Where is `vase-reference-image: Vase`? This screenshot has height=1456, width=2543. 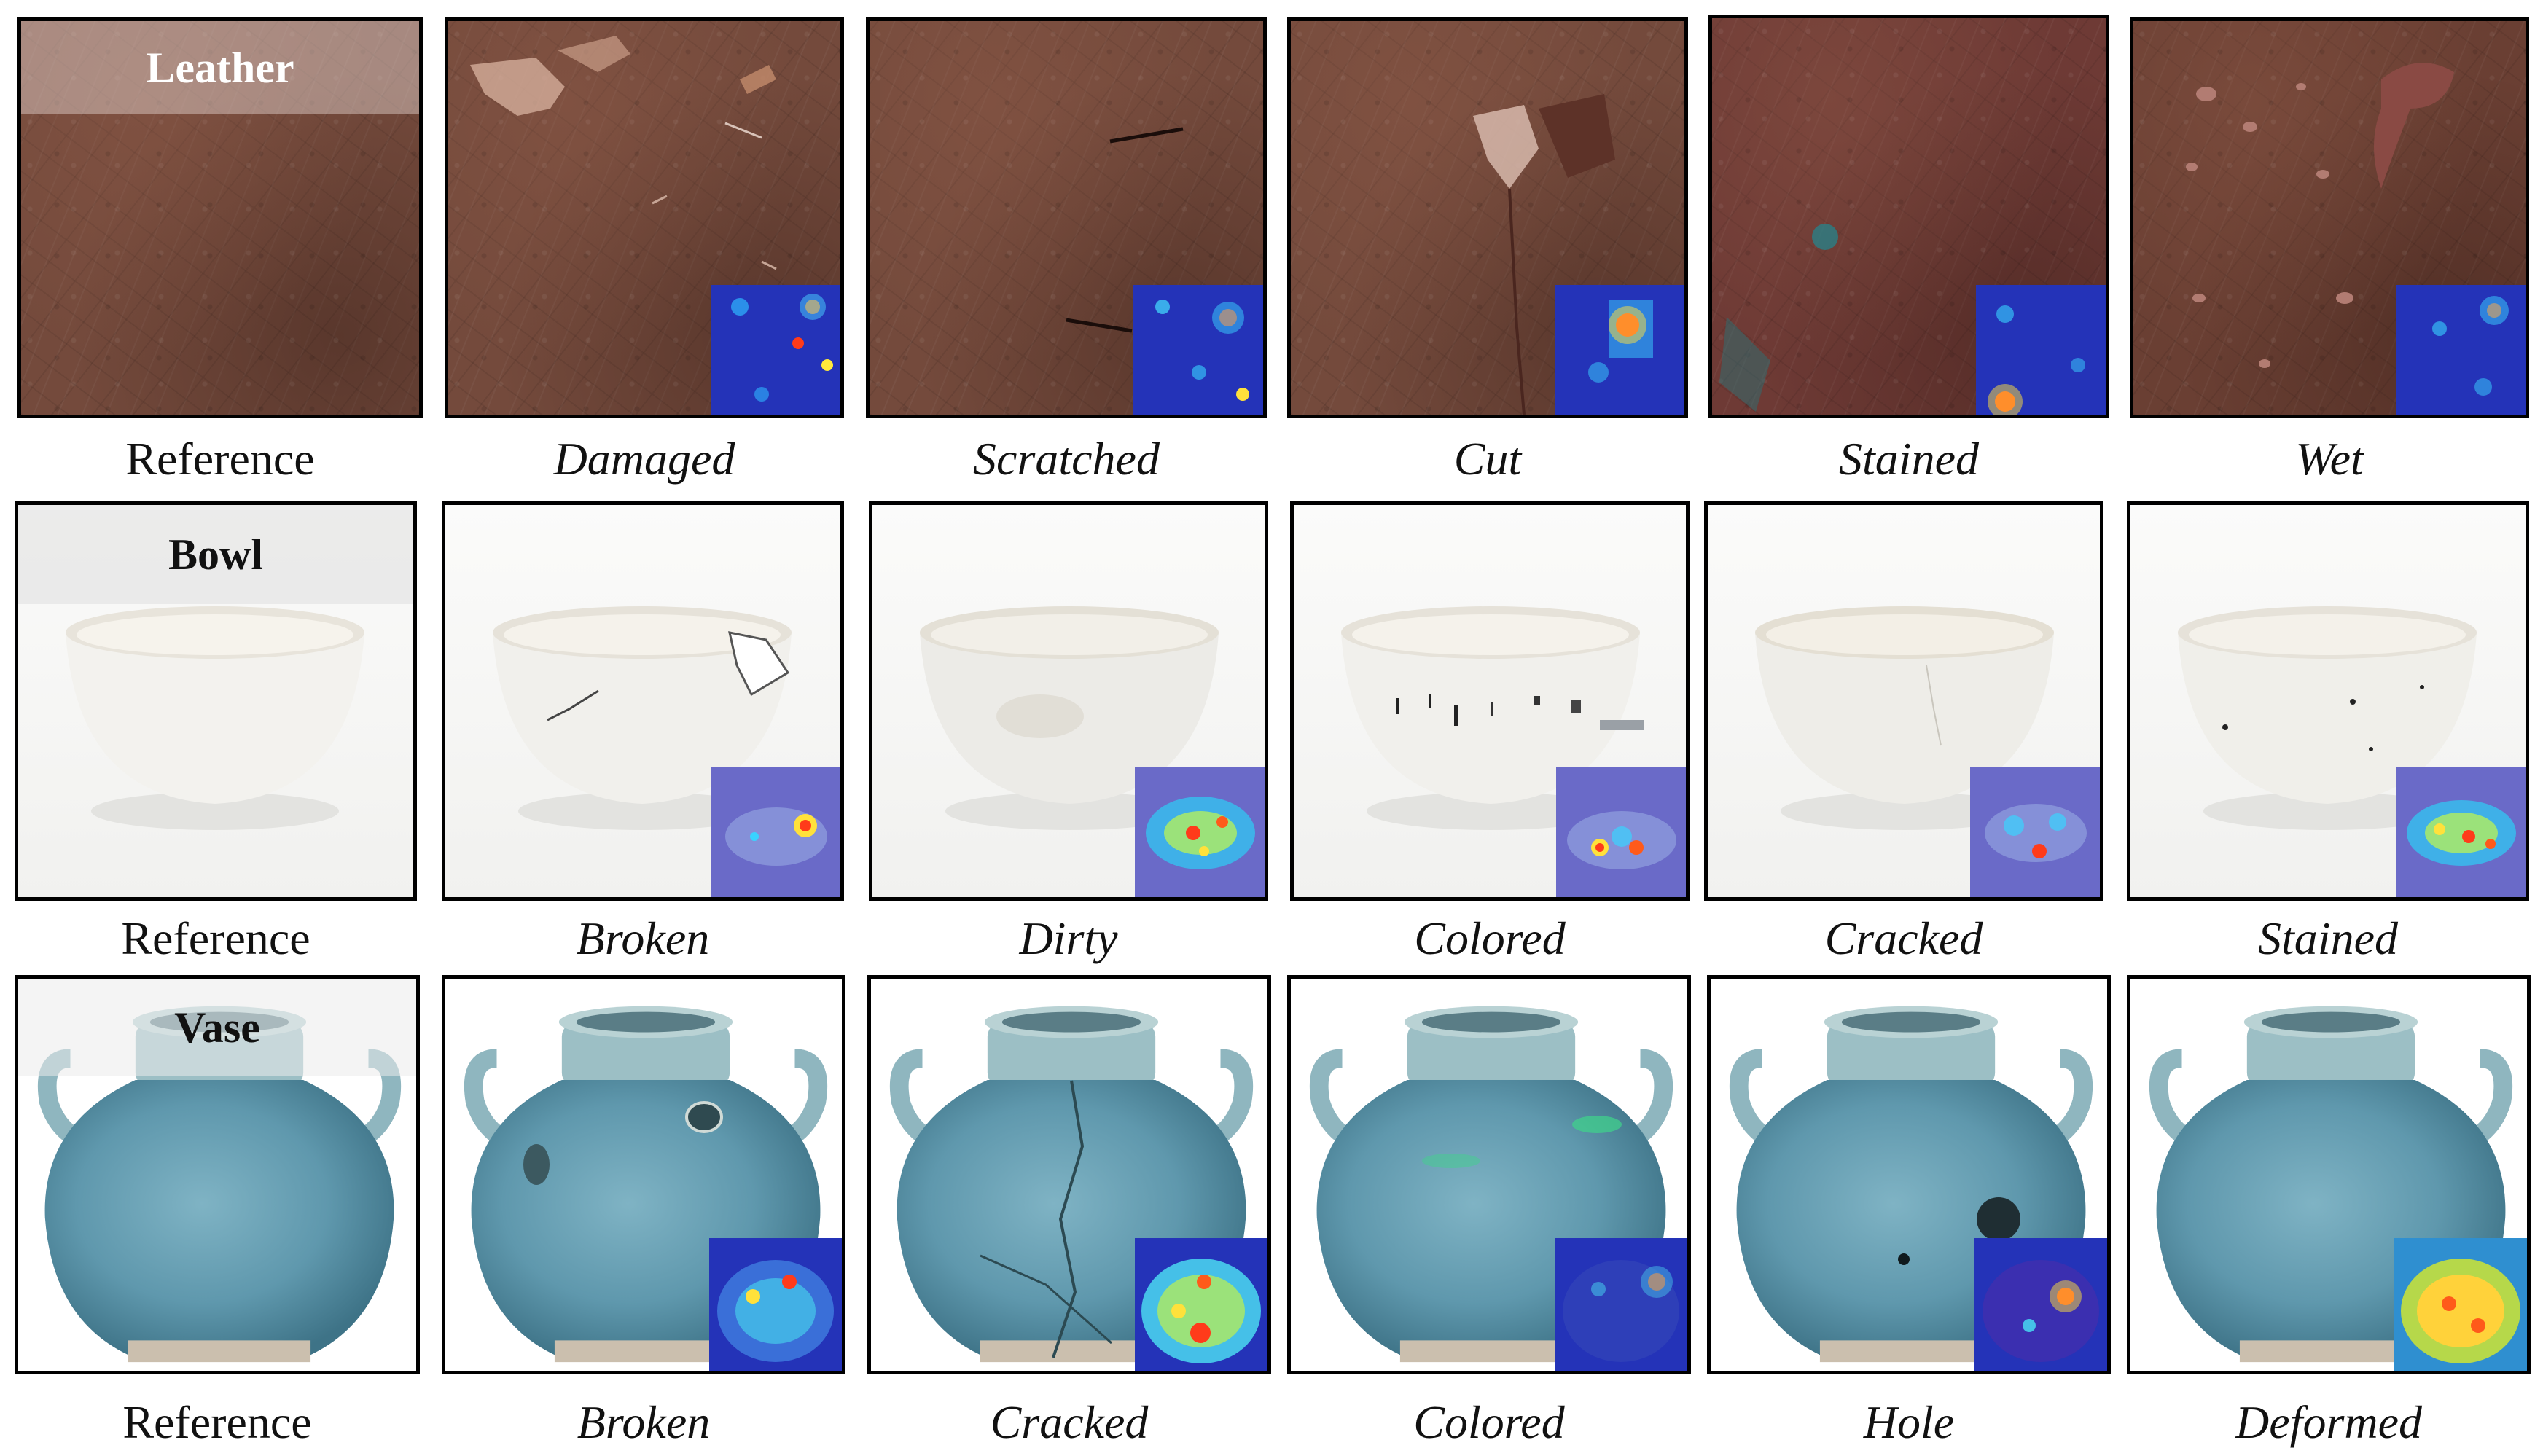
vase-reference-image: Vase is located at coordinates (217, 1174).